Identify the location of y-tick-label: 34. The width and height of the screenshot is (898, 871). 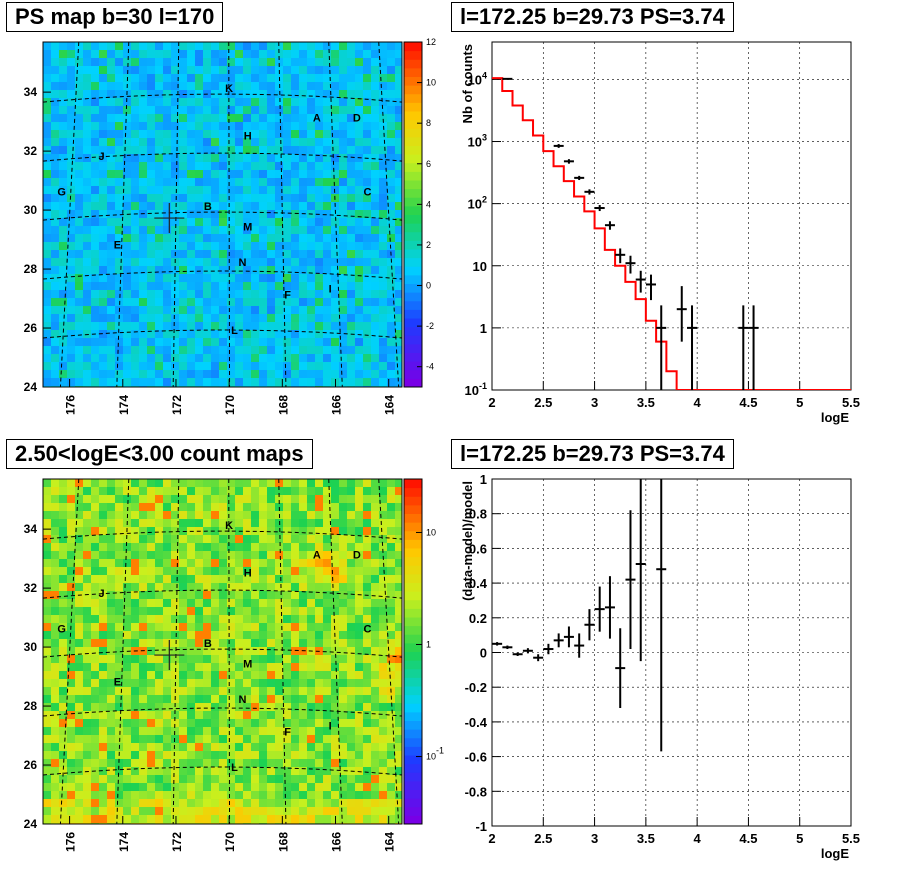
(31, 92).